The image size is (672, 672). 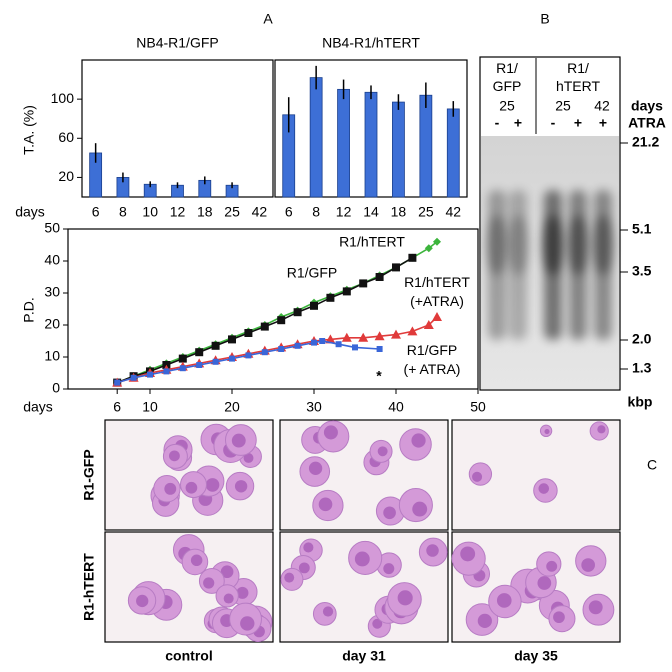 What do you see at coordinates (497, 123) in the screenshot?
I see `lane-atra: -` at bounding box center [497, 123].